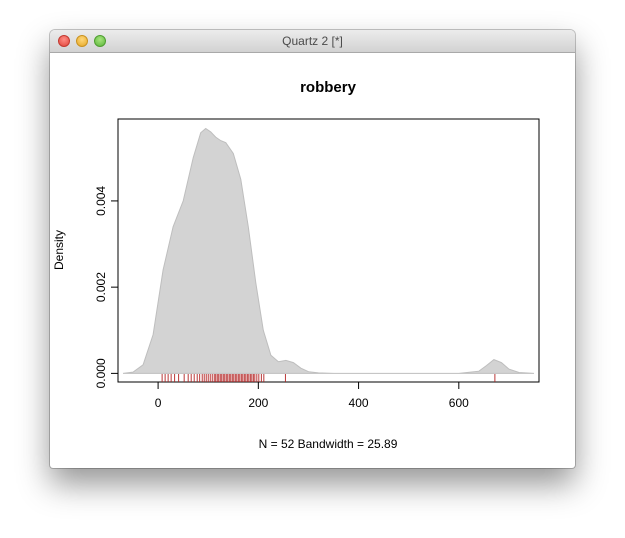  Describe the element at coordinates (101, 373) in the screenshot. I see `y-tick-label: 0.000` at that location.